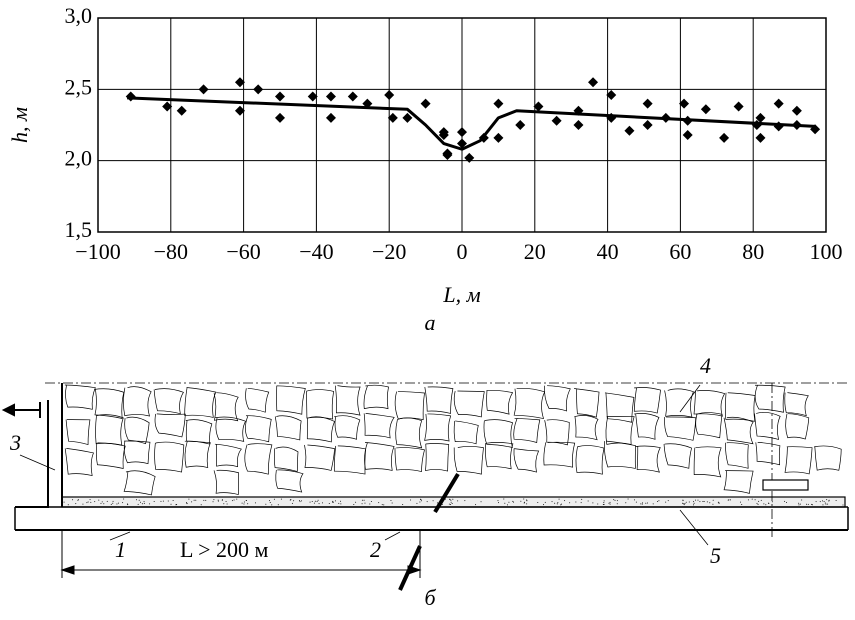  Describe the element at coordinates (39, 445) in the screenshot. I see `wall` at that location.